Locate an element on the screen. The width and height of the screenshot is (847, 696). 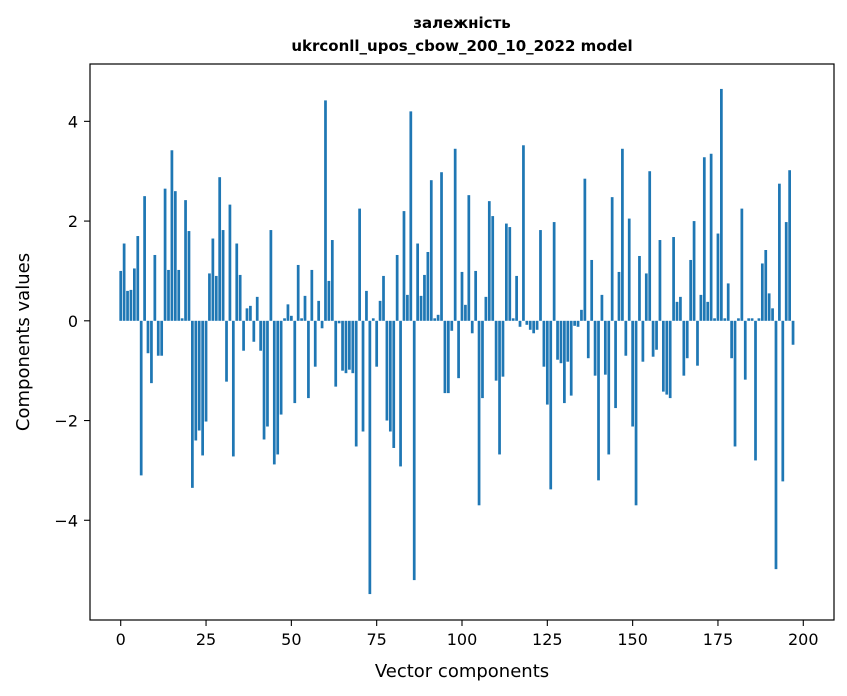
x-tick-label: 100 is located at coordinates (462, 639).